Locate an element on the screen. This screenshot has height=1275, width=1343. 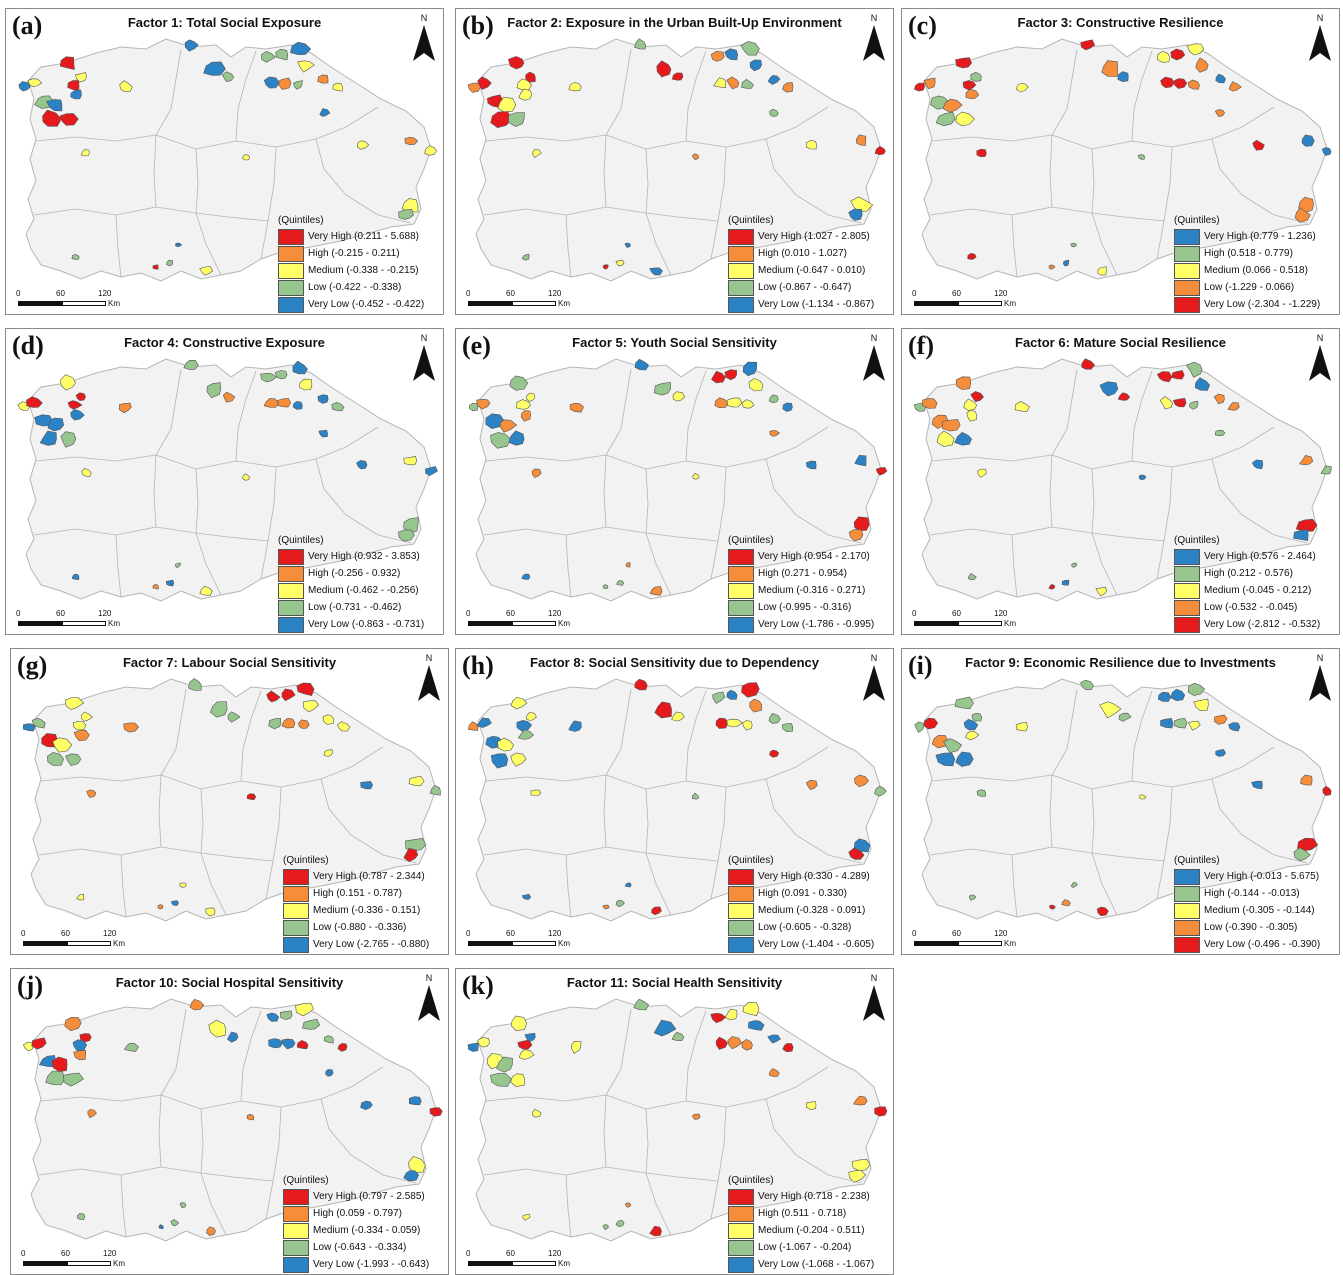
scale-label-120: 120 is located at coordinates (1001, 933).